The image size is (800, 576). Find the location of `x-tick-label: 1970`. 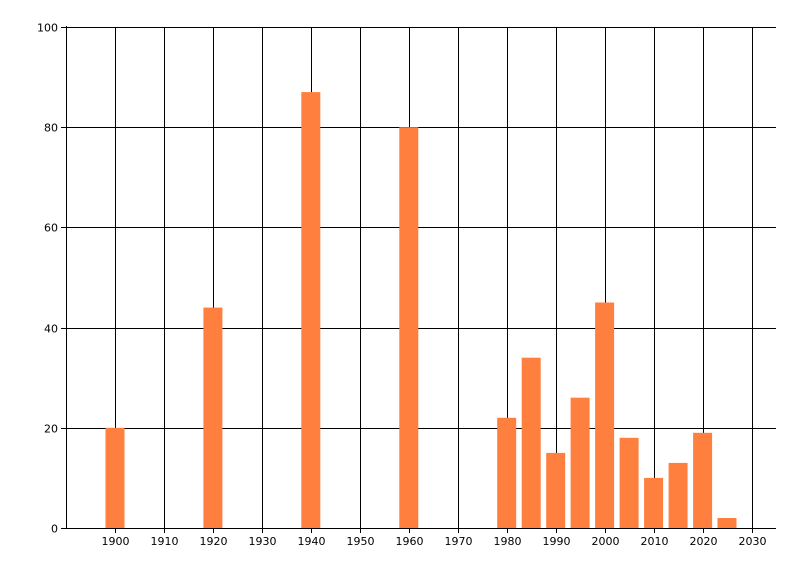

x-tick-label: 1970 is located at coordinates (459, 541).